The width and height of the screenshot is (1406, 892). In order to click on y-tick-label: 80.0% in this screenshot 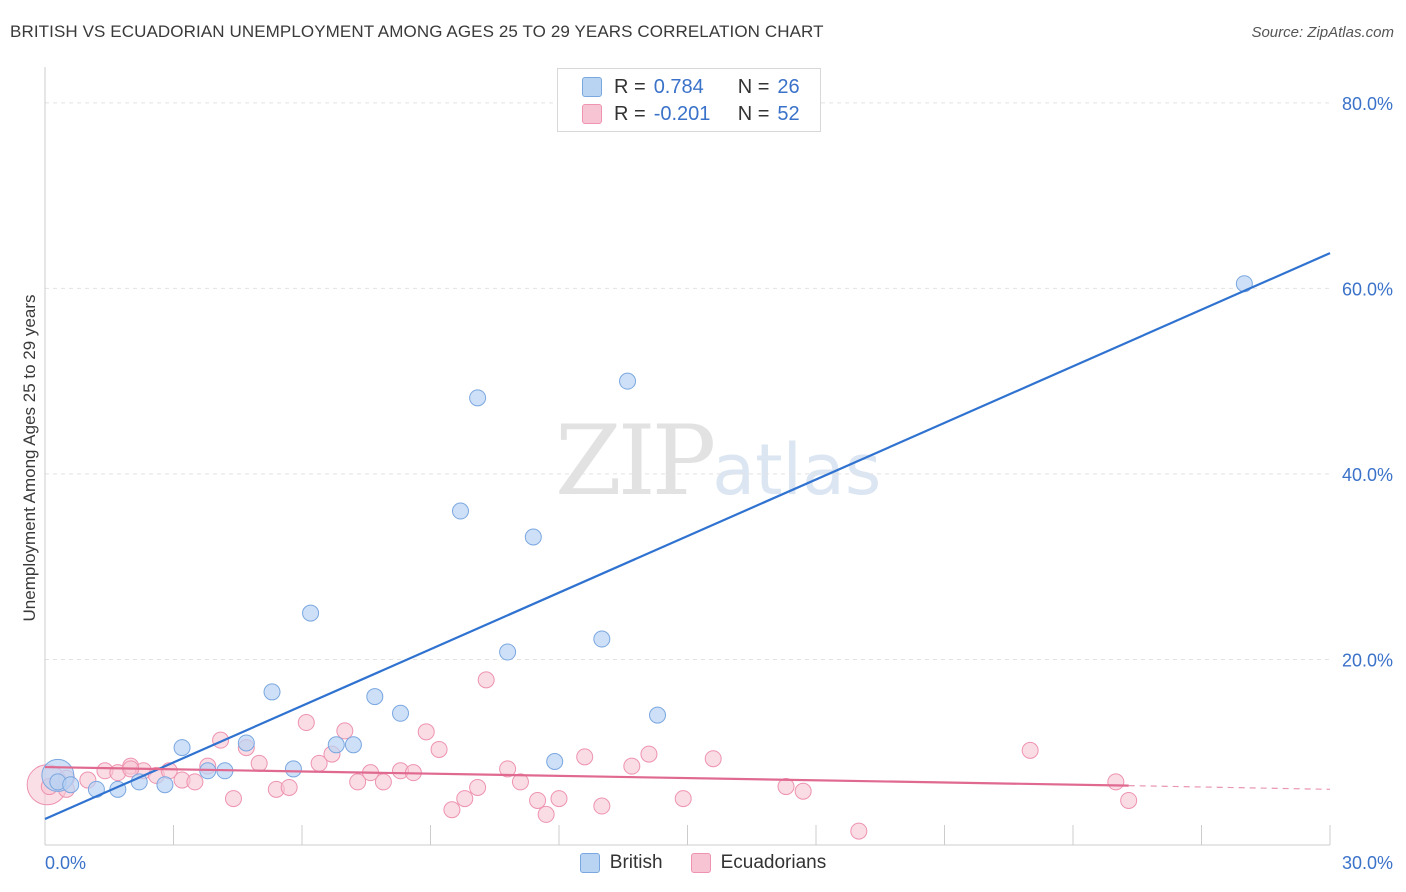, I will do `click(1367, 104)`.